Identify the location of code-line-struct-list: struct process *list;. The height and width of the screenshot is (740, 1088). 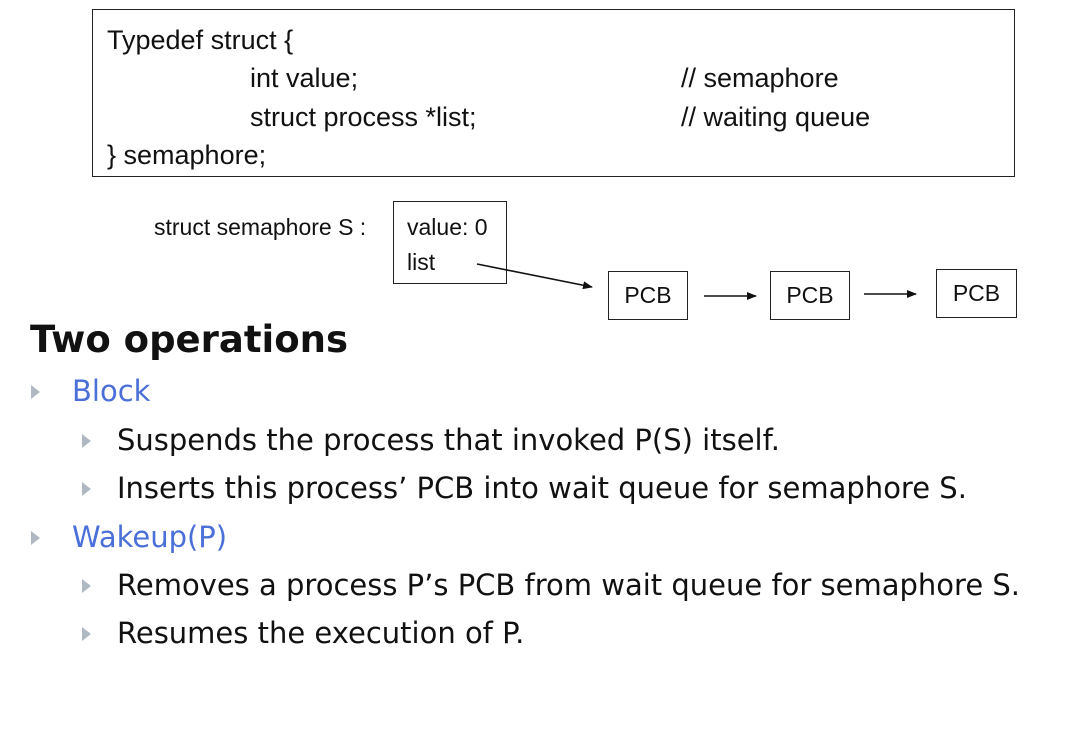
(363, 117).